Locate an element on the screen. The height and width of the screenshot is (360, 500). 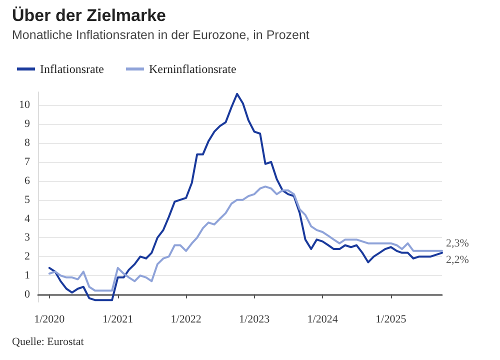
x-tick-label: 1/2025 is located at coordinates (391, 320).